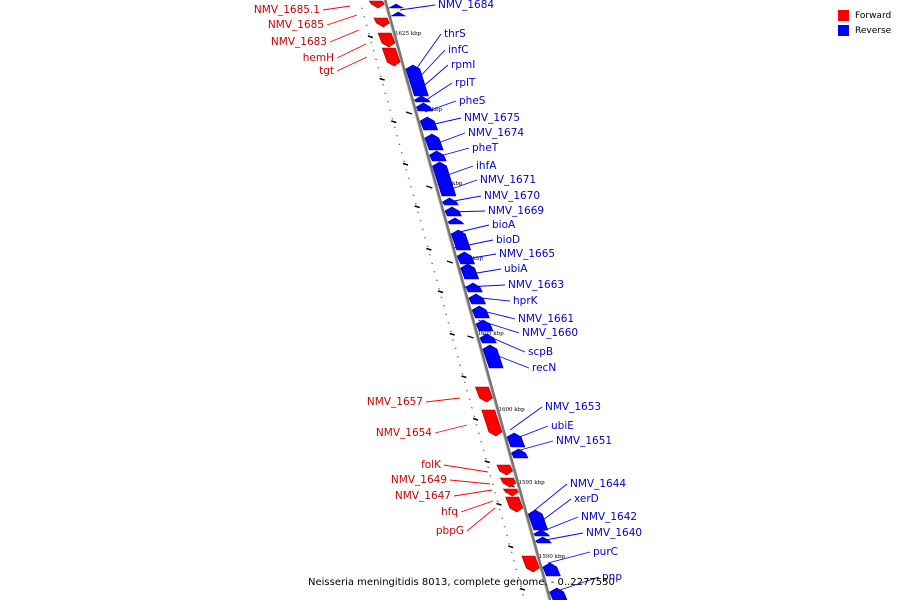  I want to click on reverse-gene-label: recN, so click(544, 368).